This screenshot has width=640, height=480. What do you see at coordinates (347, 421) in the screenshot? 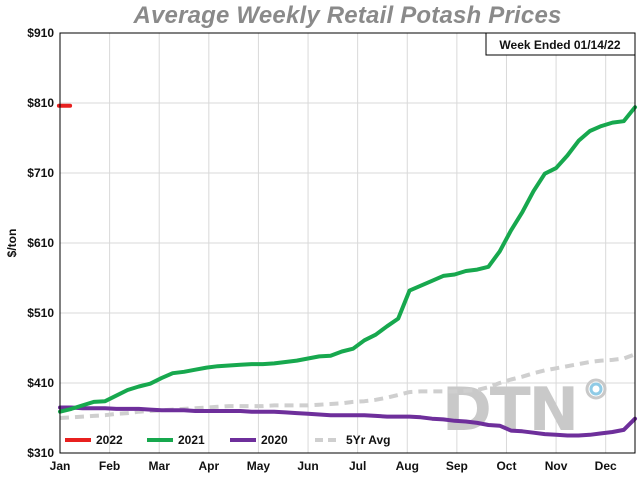
I see `series-line-2020` at bounding box center [347, 421].